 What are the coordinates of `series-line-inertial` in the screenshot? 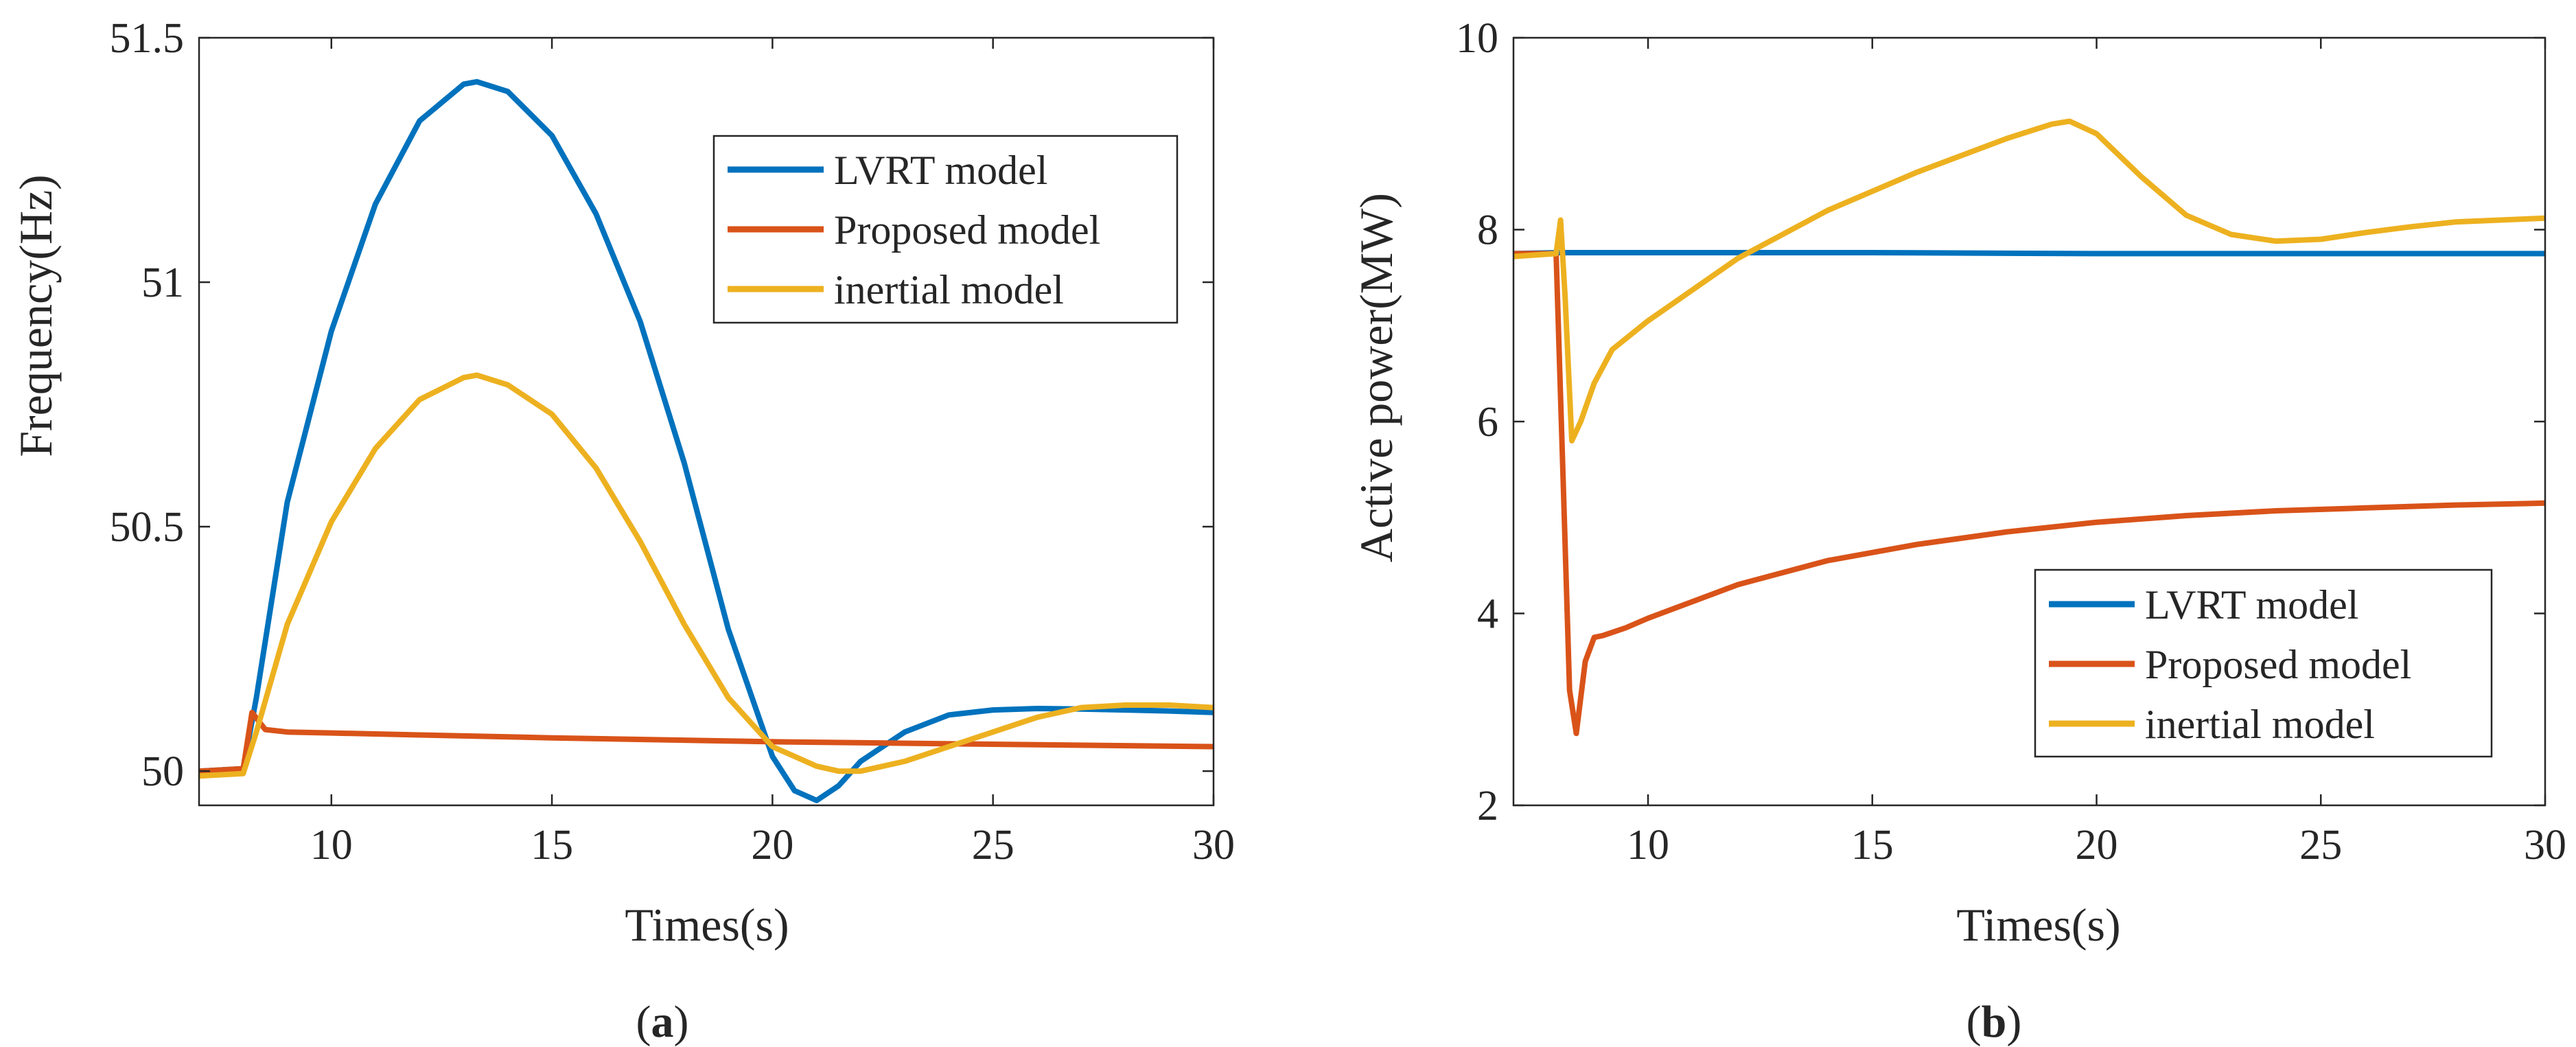 It's located at (2029, 281).